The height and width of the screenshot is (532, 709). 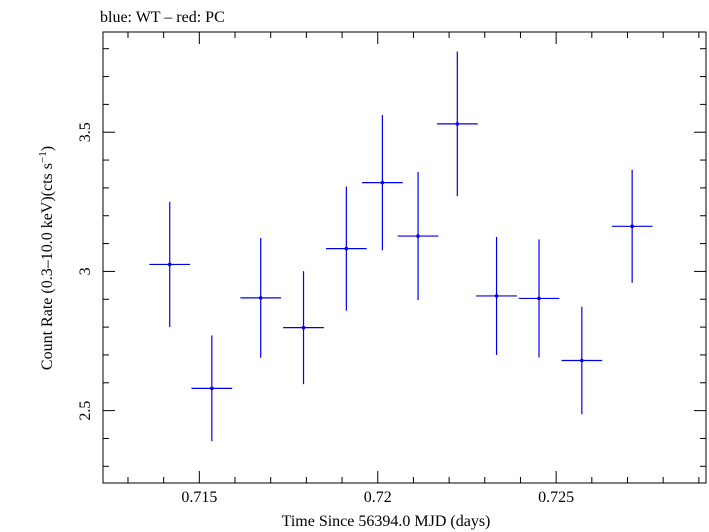 What do you see at coordinates (47, 148) in the screenshot?
I see `y-axis-label-close: )` at bounding box center [47, 148].